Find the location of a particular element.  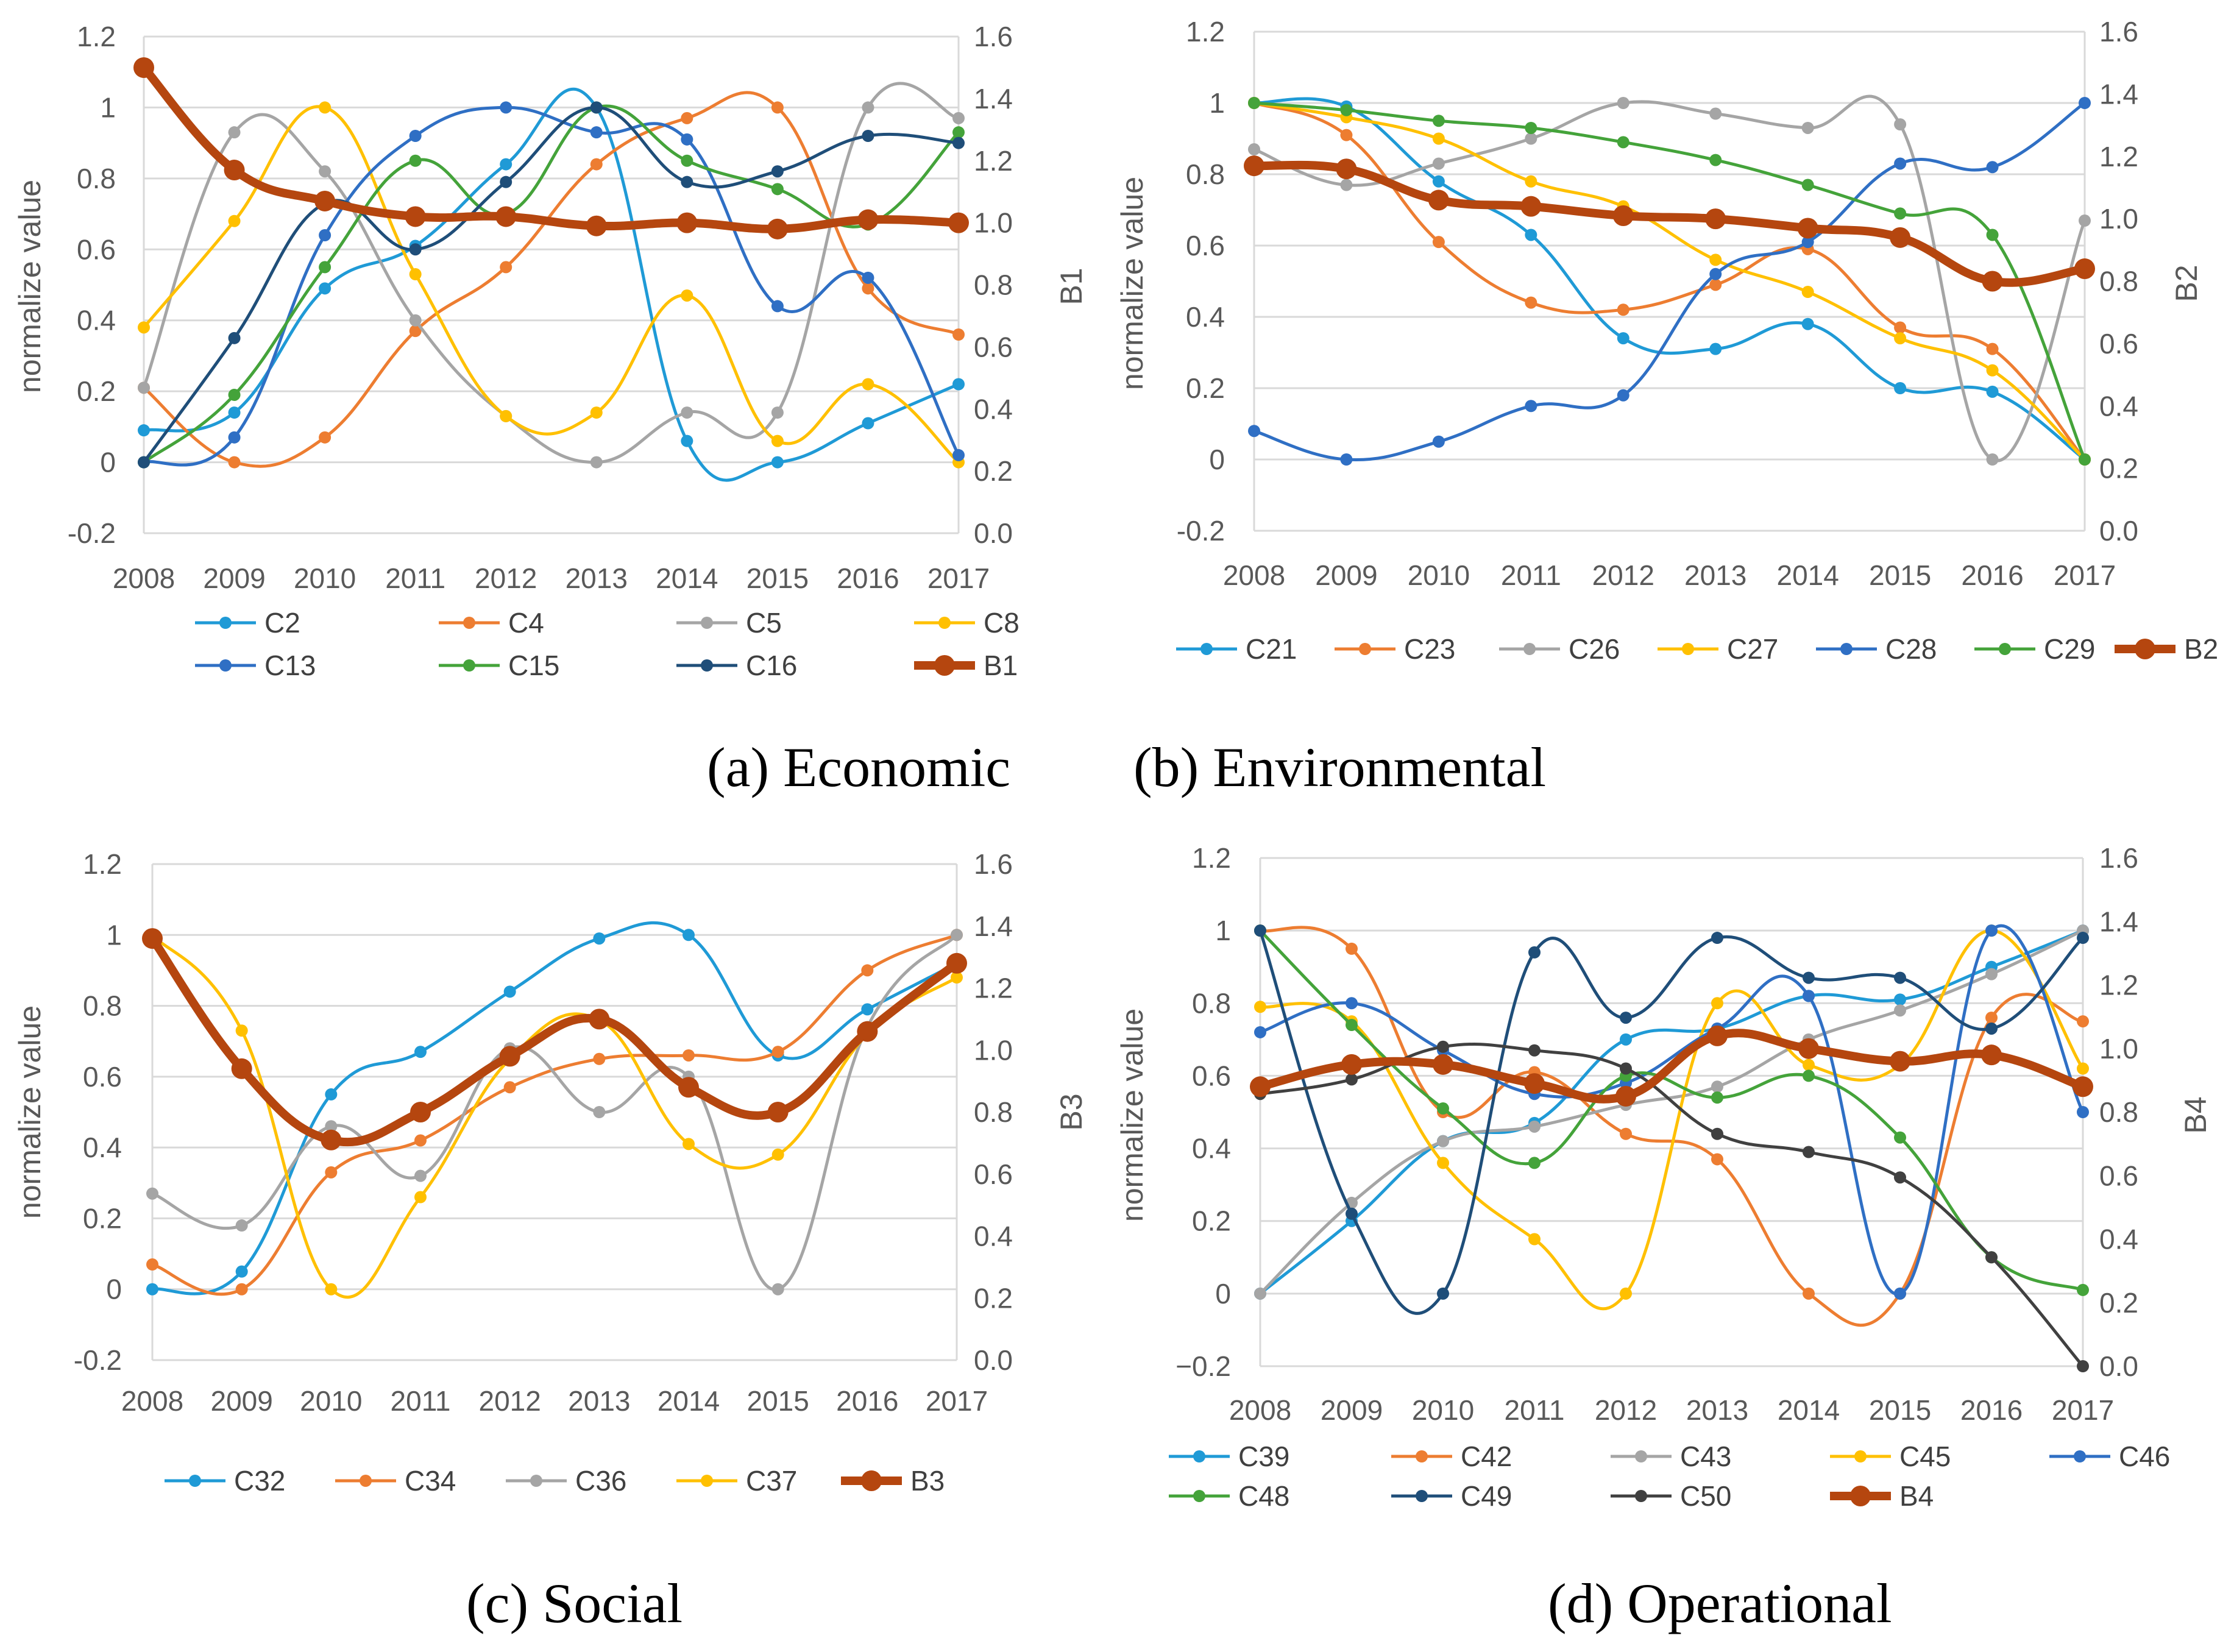

legend-label: C5 is located at coordinates (764, 623).